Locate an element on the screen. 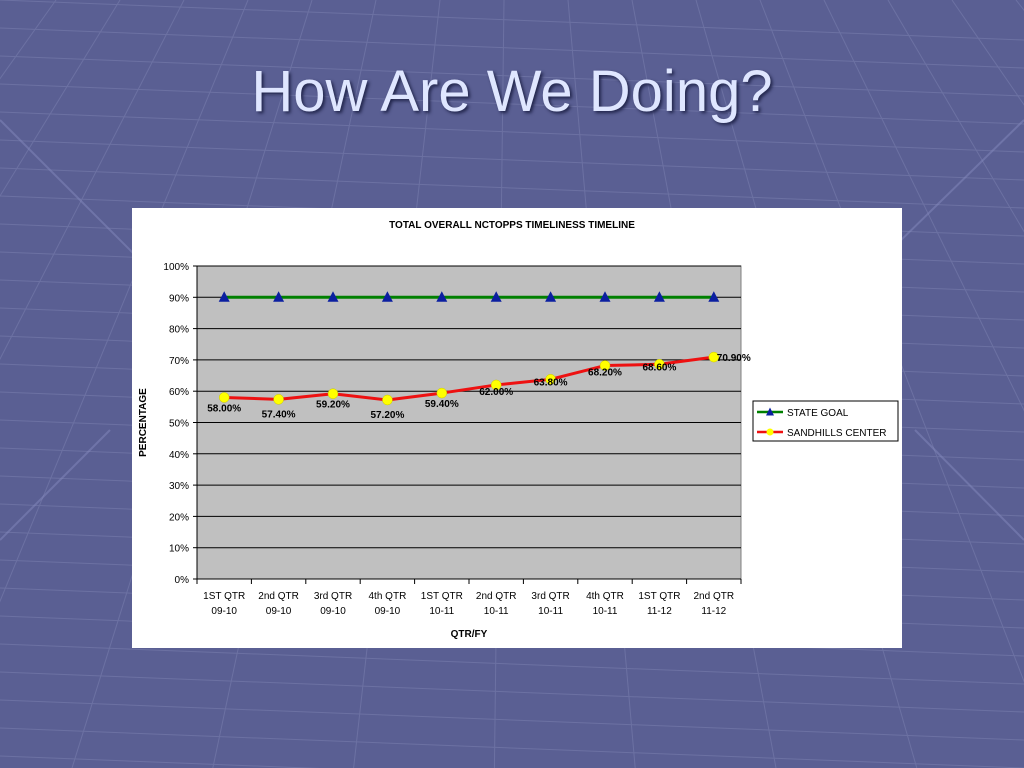 The image size is (1024, 768). legend is located at coordinates (825, 421).